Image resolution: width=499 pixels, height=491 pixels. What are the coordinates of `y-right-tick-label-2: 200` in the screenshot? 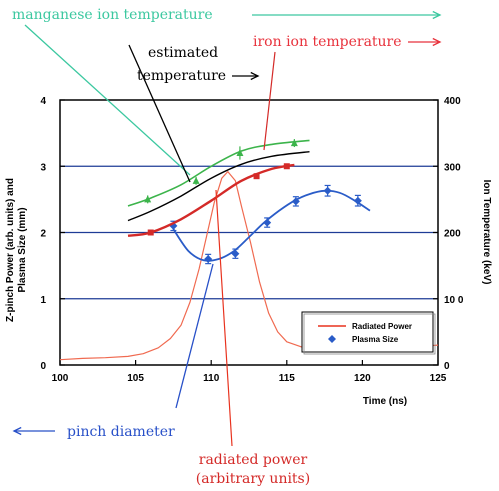 It's located at (452, 234).